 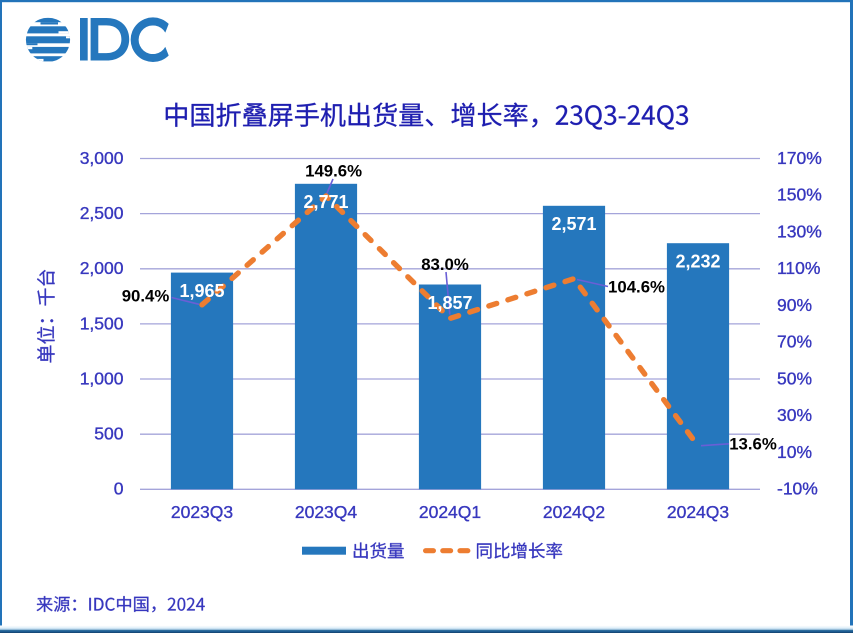 What do you see at coordinates (797, 489) in the screenshot?
I see `svg-text: -10%` at bounding box center [797, 489].